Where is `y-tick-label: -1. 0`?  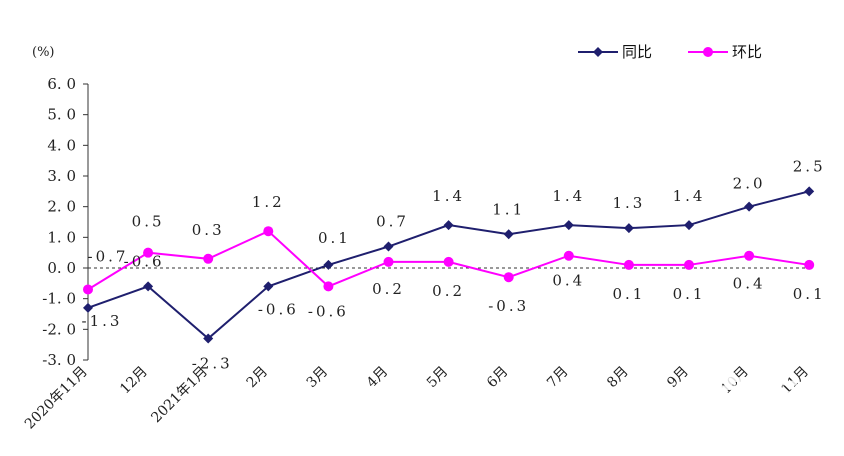 y-tick-label: -1. 0 is located at coordinates (59, 299).